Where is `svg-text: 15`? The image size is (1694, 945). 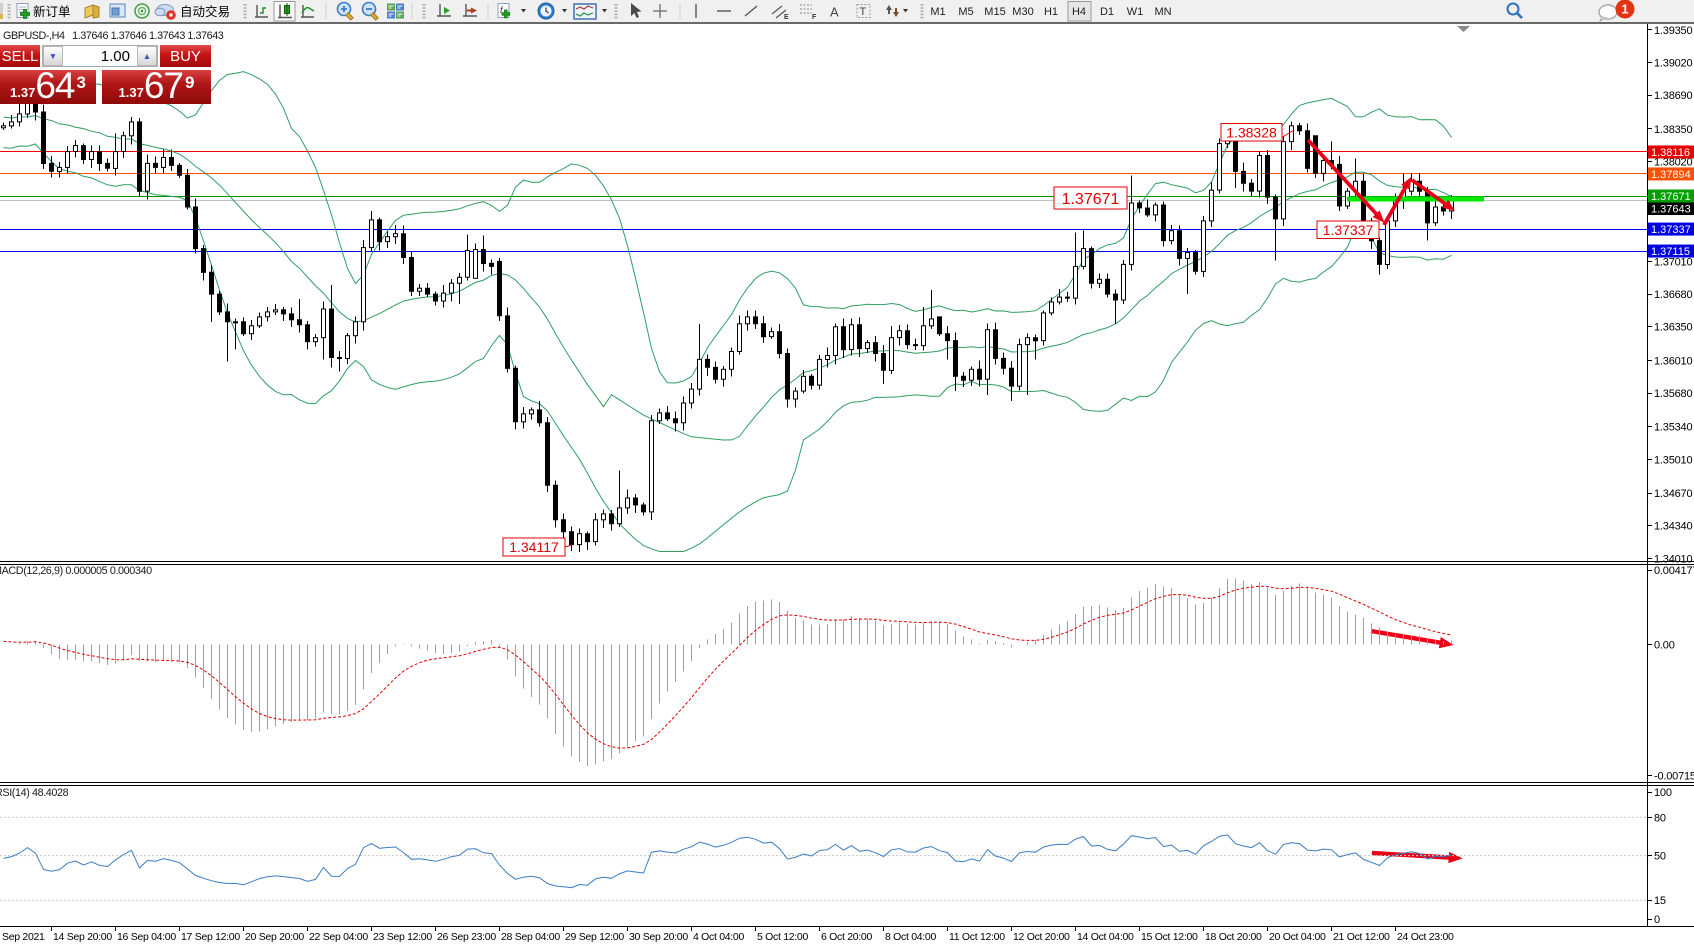
svg-text: 15 is located at coordinates (1660, 901).